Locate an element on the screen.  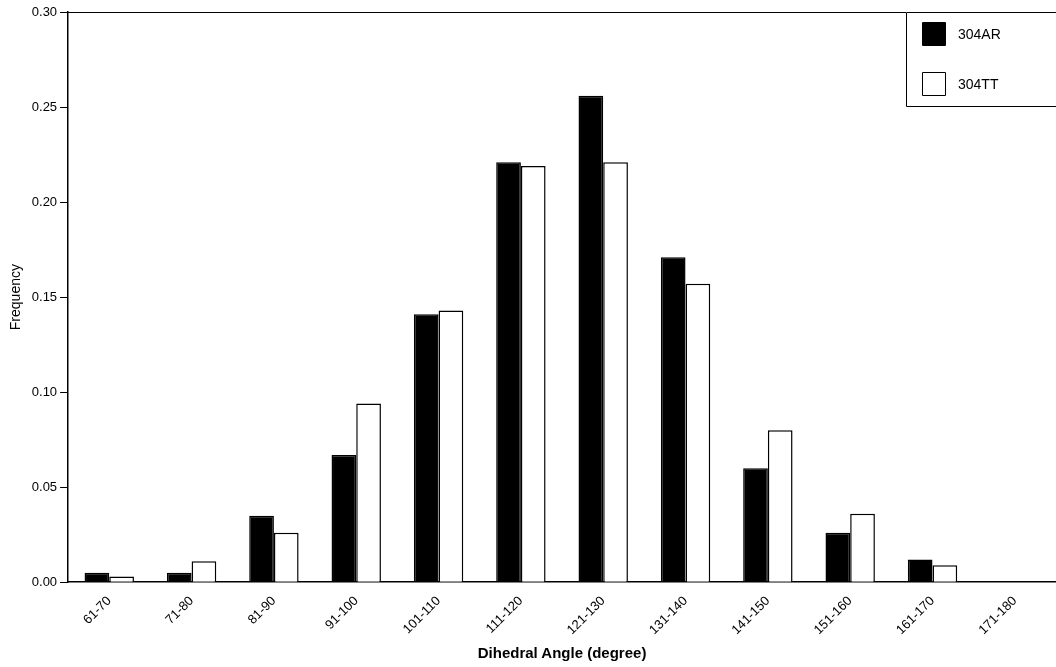
y-axis-title: Frequency is located at coordinates (15, 297).